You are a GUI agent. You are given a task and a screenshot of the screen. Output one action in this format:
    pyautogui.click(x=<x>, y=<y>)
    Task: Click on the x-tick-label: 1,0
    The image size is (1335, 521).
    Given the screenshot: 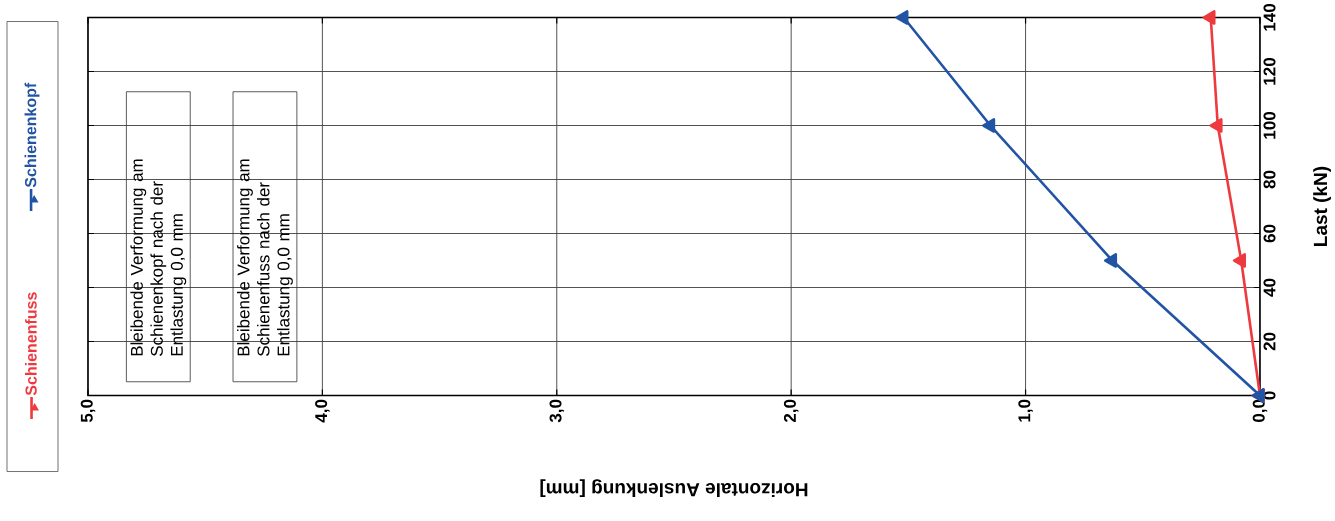 What is the action you would take?
    pyautogui.click(x=1025, y=410)
    